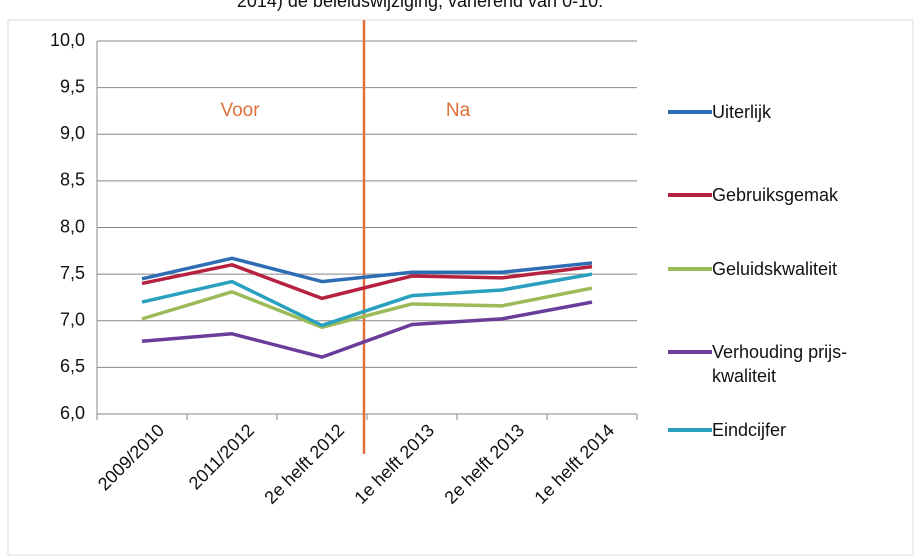 The image size is (921, 560). I want to click on y-tick-label: 9,0, so click(72, 133).